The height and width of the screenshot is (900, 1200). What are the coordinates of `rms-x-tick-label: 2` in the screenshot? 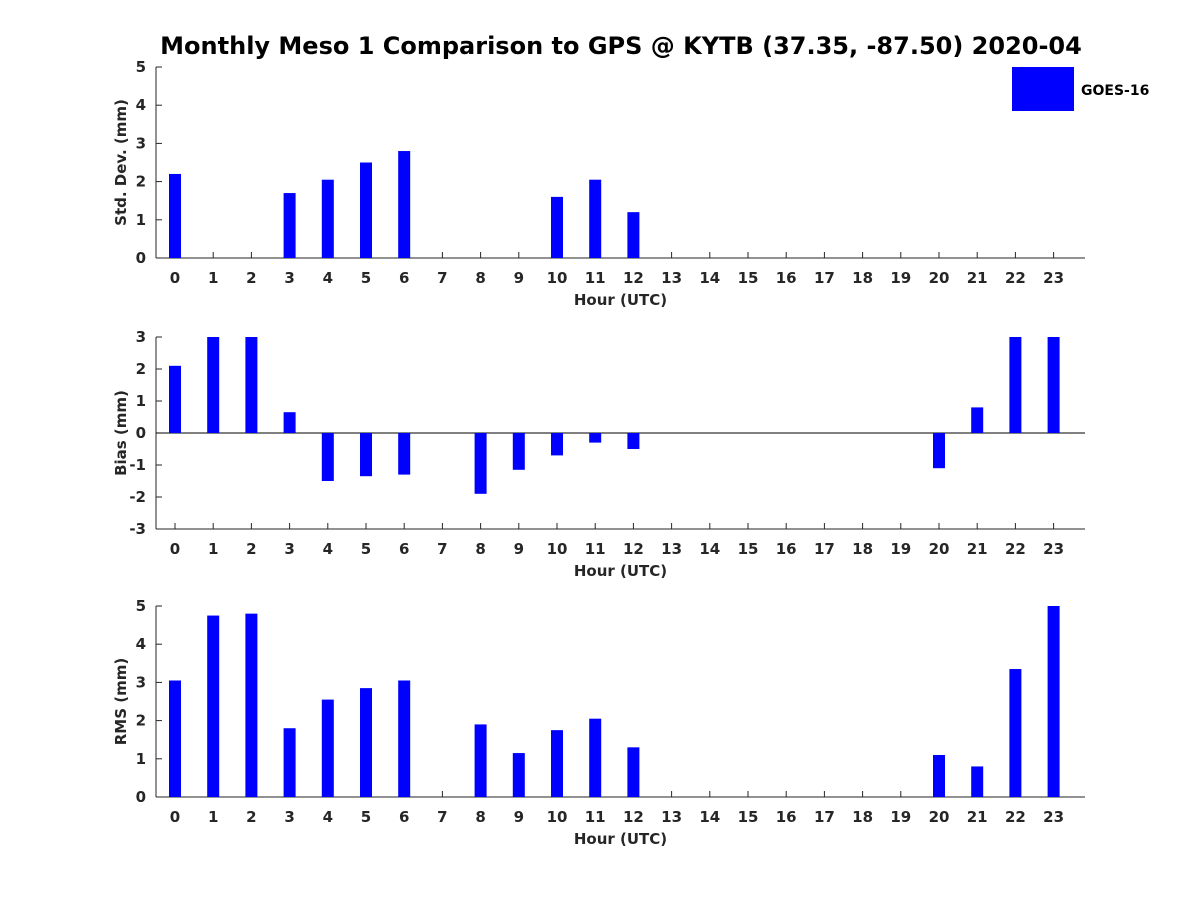 It's located at (251, 817).